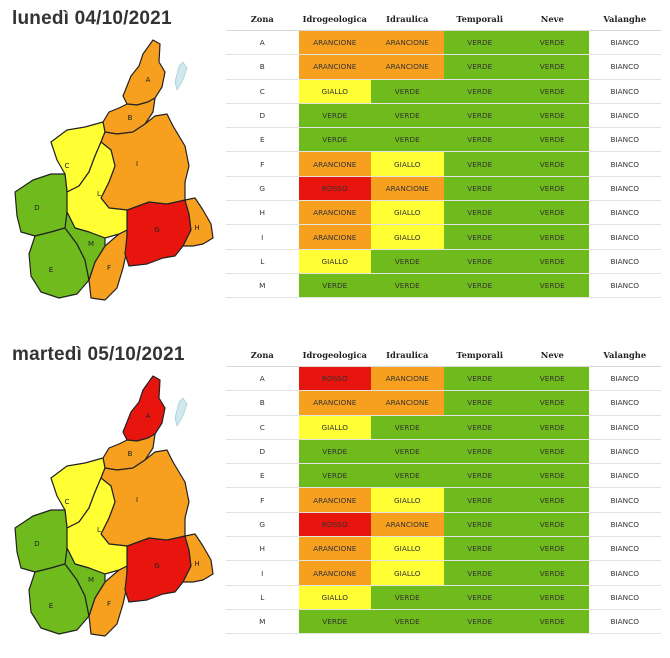 The image size is (670, 658). Describe the element at coordinates (262, 525) in the screenshot. I see `zone-cell: G` at that location.